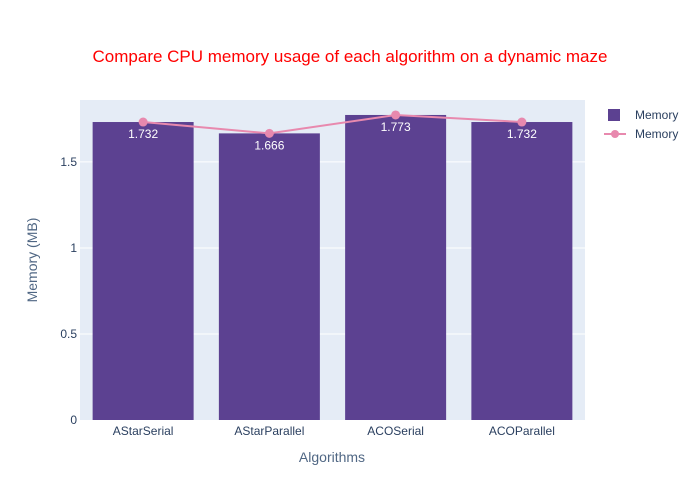 This screenshot has width=700, height=500. I want to click on legend: Memory Memory, so click(641, 124).